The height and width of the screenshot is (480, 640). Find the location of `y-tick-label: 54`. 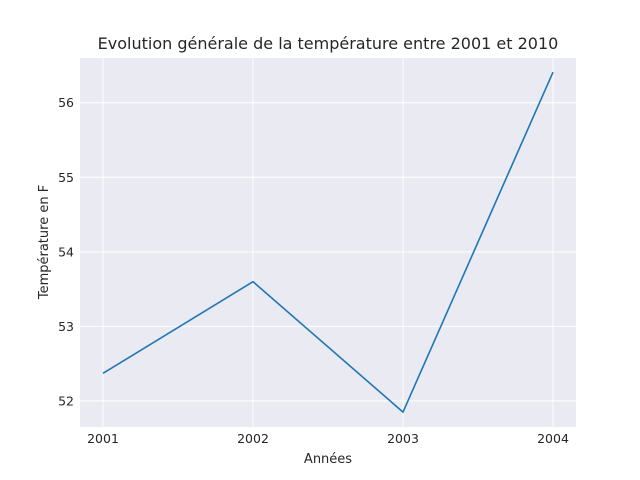

y-tick-label: 54 is located at coordinates (66, 251).